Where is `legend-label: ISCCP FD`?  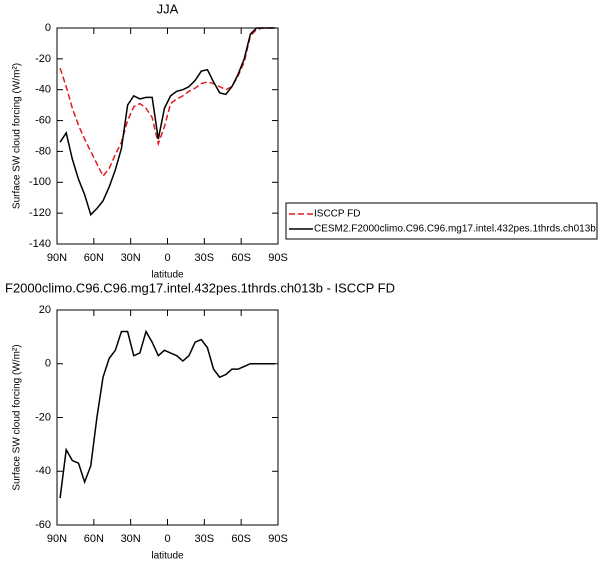 legend-label: ISCCP FD is located at coordinates (337, 214).